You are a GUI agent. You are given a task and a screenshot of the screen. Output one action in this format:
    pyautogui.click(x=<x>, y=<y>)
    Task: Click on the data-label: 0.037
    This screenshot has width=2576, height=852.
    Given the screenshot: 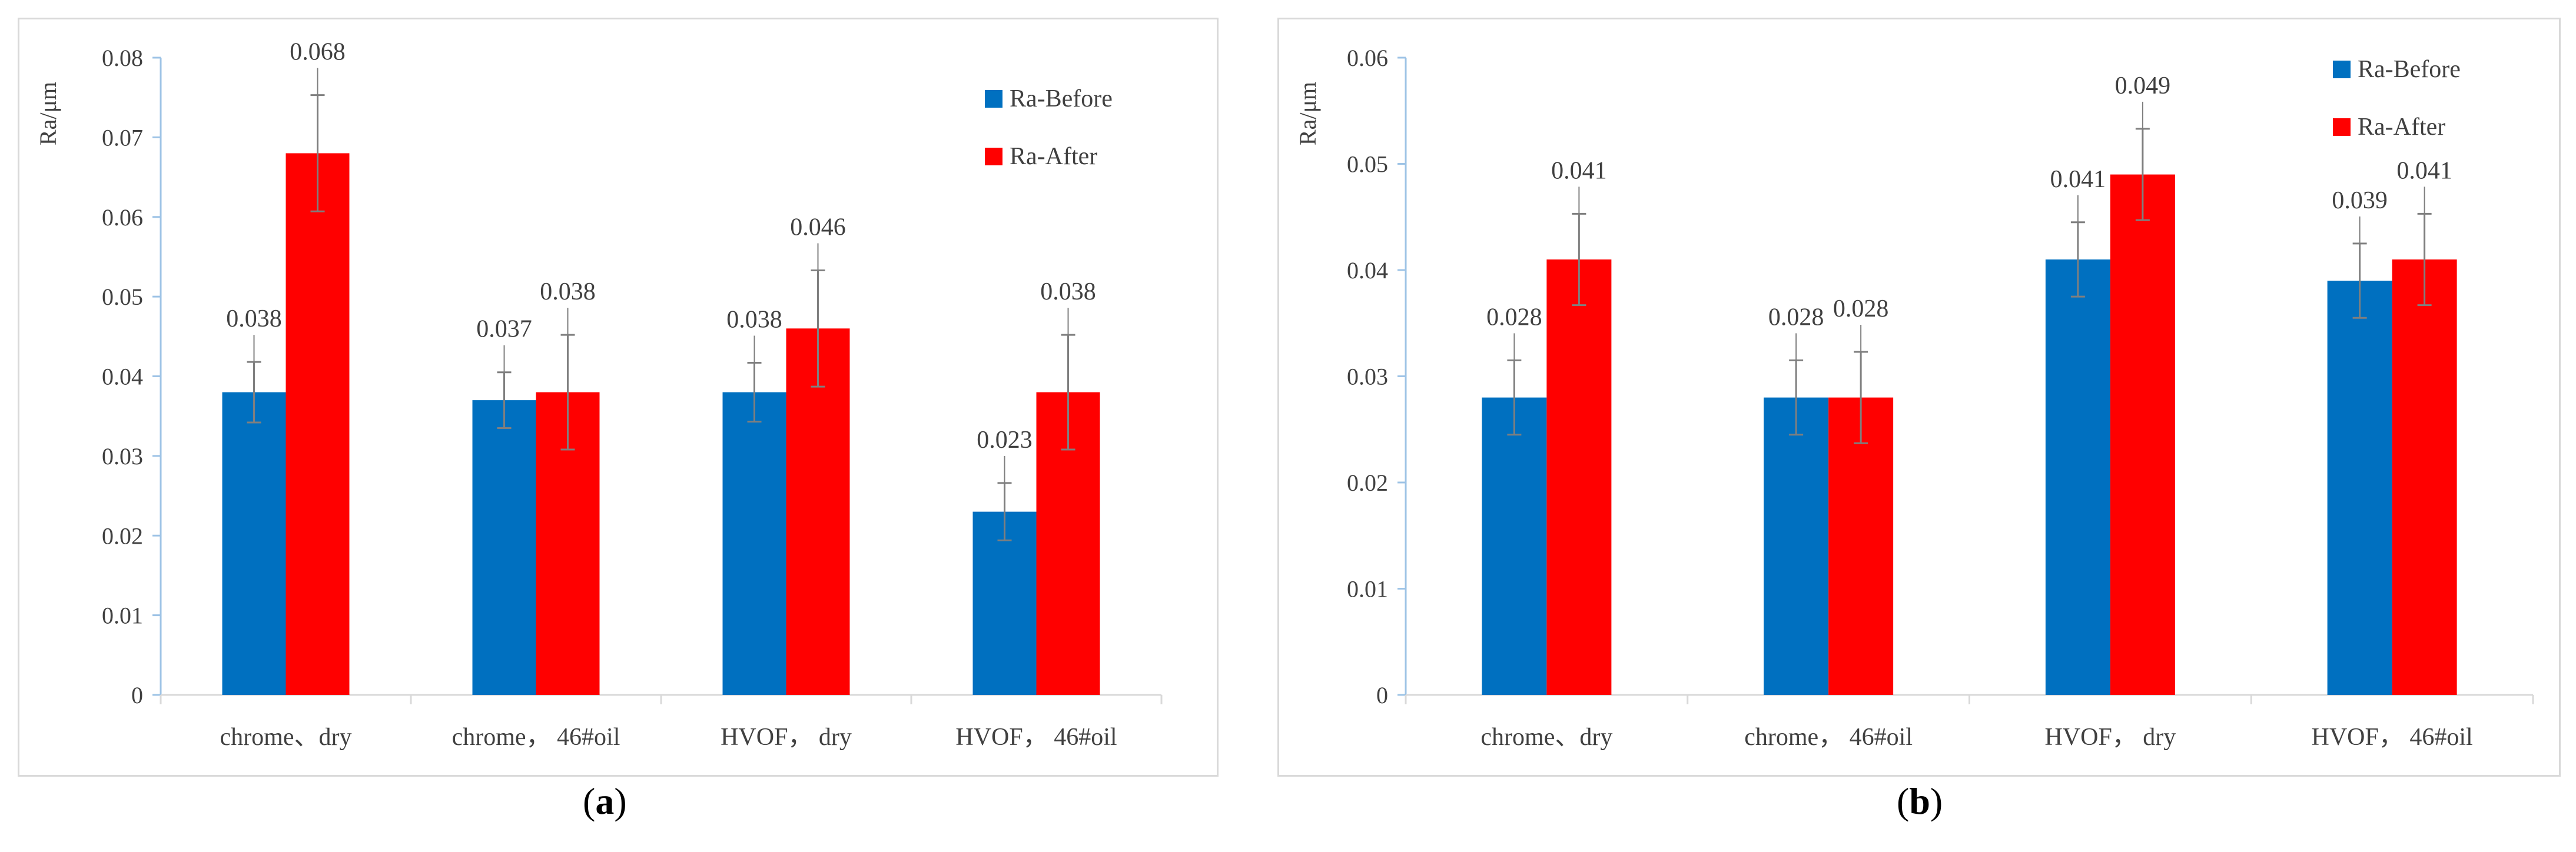 What is the action you would take?
    pyautogui.click(x=504, y=329)
    